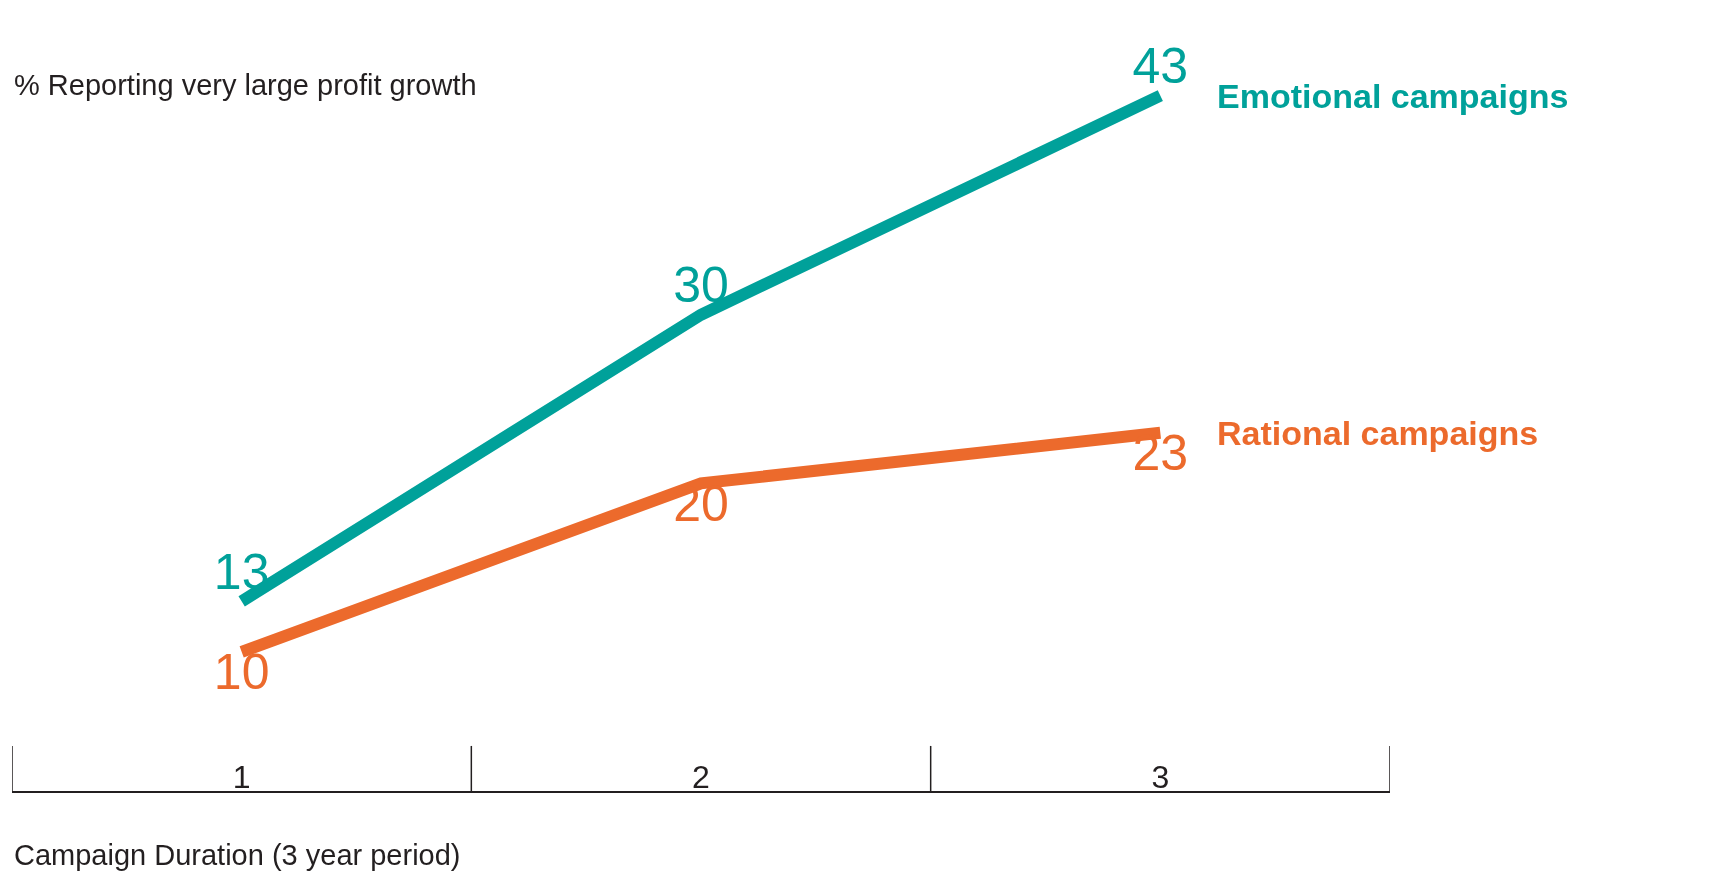 This screenshot has height=880, width=1726. What do you see at coordinates (1160, 66) in the screenshot?
I see `data-label: 43` at bounding box center [1160, 66].